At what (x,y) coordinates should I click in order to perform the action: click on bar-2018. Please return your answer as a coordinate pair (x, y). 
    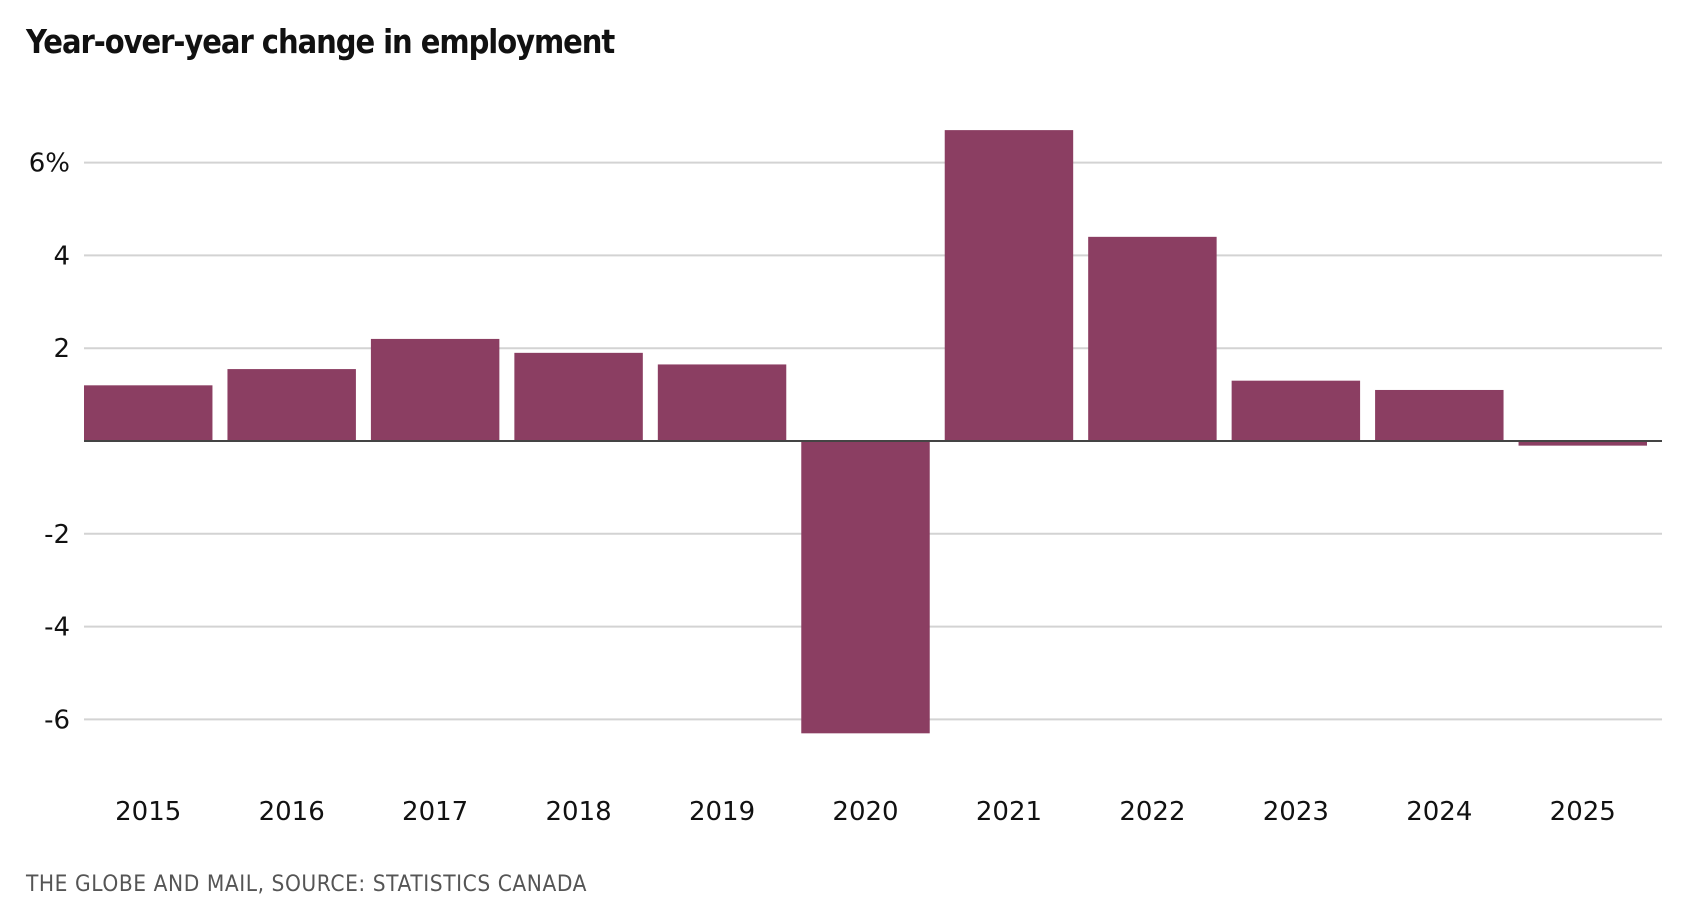
    Looking at the image, I should click on (578, 396).